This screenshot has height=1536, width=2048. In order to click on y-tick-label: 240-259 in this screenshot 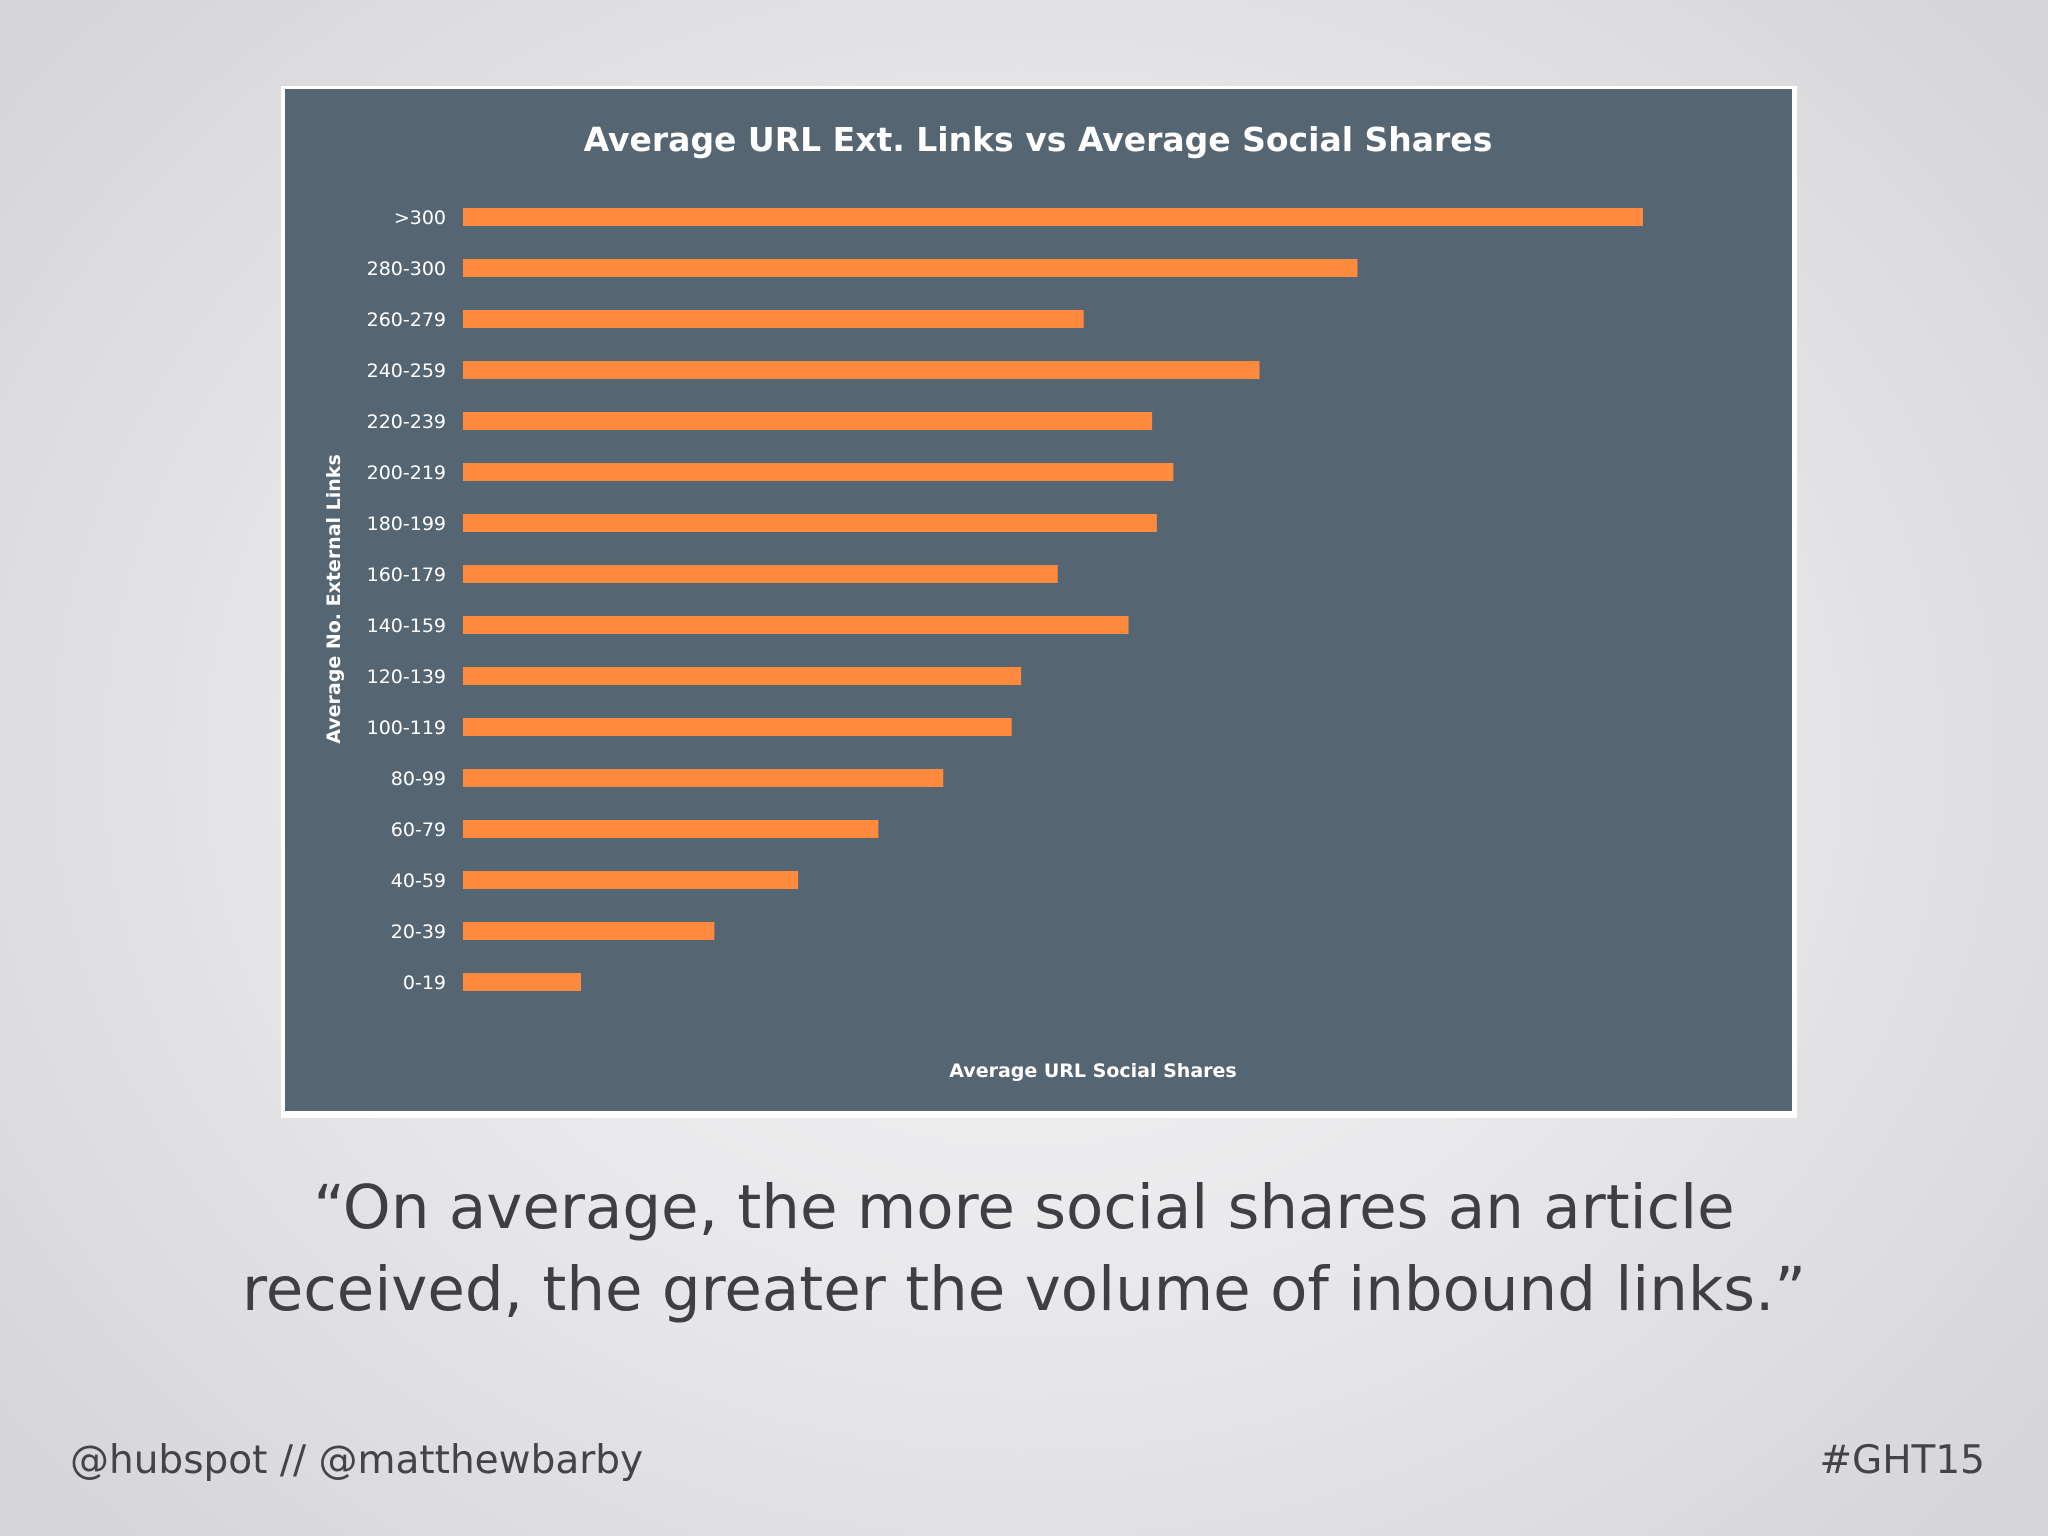, I will do `click(406, 371)`.